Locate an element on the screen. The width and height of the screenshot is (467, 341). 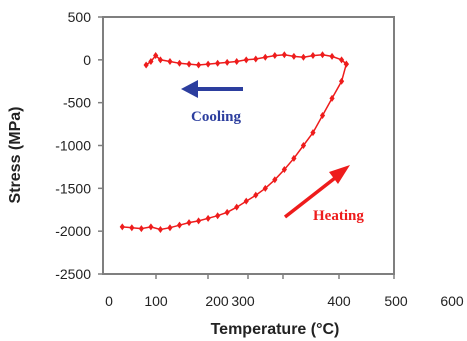
x-tick-label: 100 is located at coordinates (156, 301).